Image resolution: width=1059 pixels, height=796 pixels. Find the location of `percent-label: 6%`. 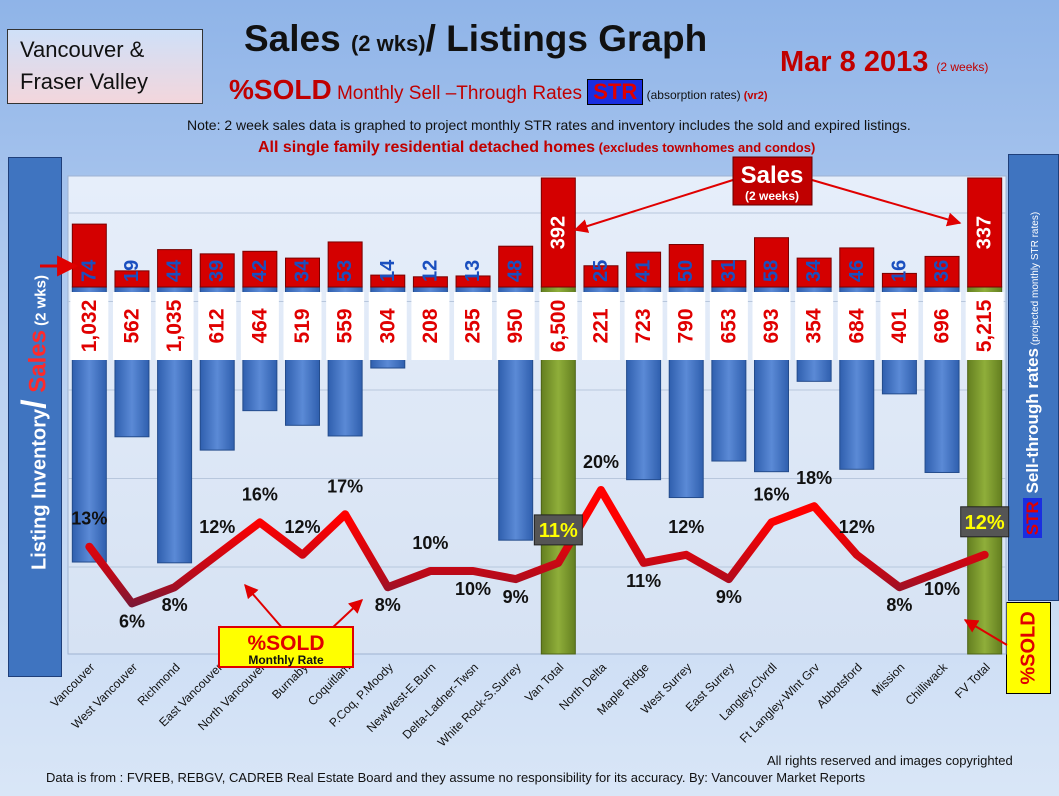

percent-label: 6% is located at coordinates (132, 621).